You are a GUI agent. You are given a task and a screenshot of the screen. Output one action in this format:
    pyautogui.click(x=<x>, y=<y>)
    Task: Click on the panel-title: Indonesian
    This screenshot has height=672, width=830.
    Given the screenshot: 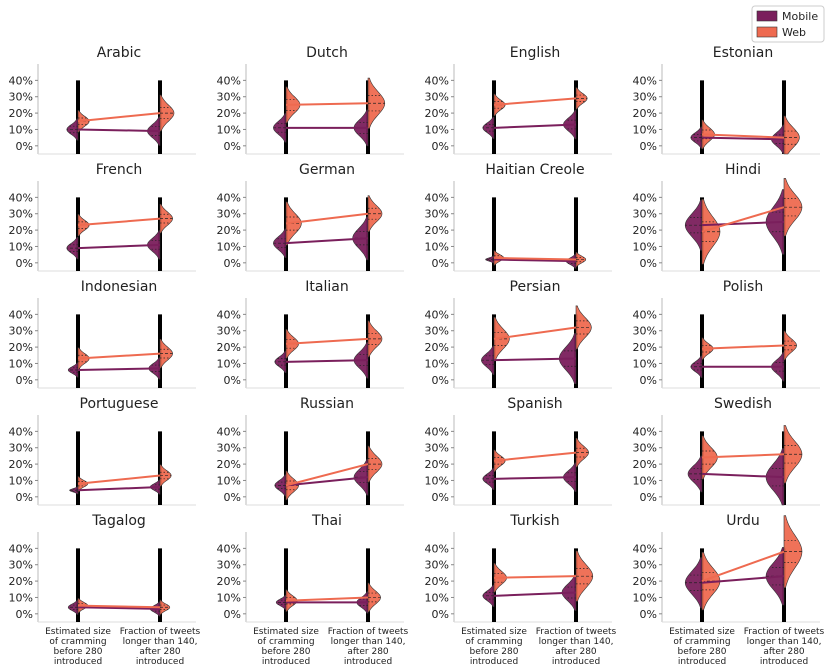 What is the action you would take?
    pyautogui.click(x=119, y=287)
    